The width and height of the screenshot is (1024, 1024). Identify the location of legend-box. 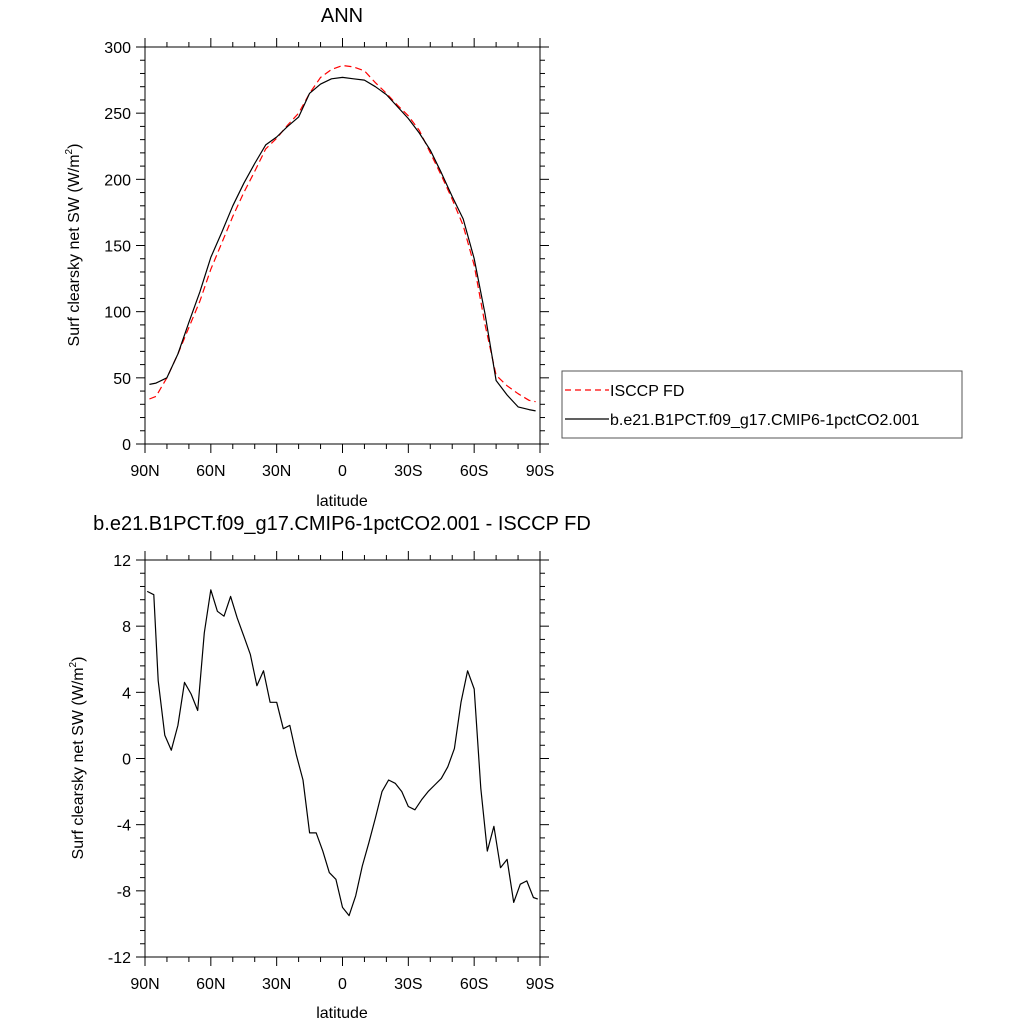
(762, 404).